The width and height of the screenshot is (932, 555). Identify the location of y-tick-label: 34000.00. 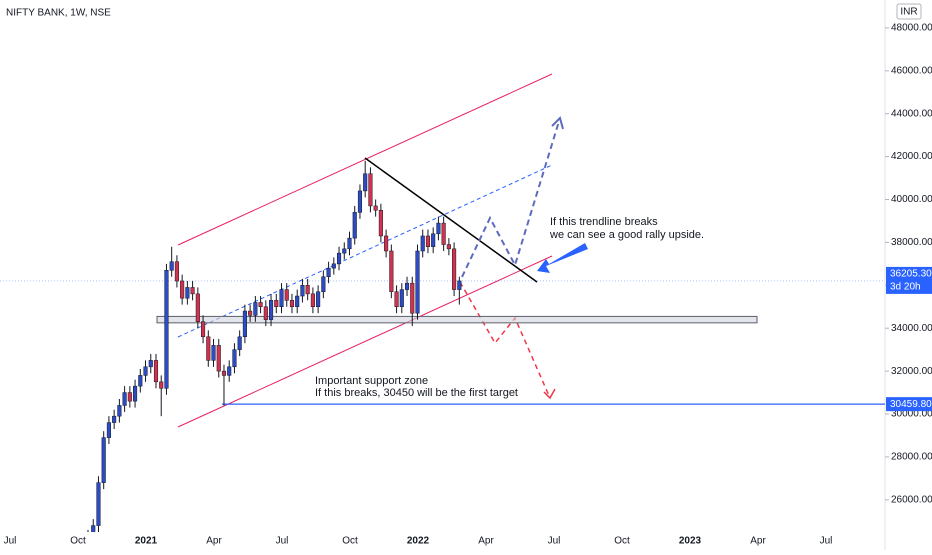
(911, 328).